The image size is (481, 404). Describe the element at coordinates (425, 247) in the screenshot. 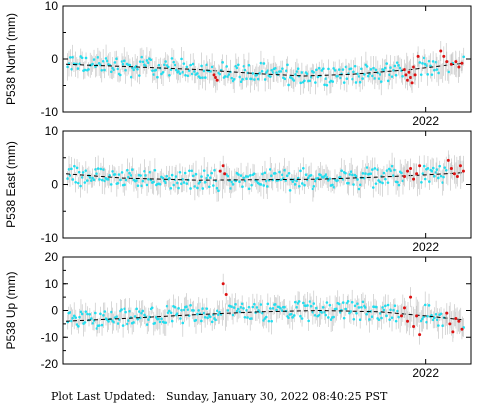

I see `x-tick-label: 2022` at that location.